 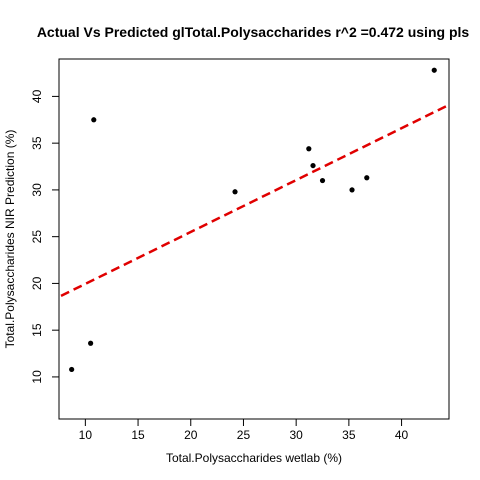 What do you see at coordinates (10, 239) in the screenshot?
I see `y-axis-label: Total.Polysaccharides NIR Prediction (%)` at bounding box center [10, 239].